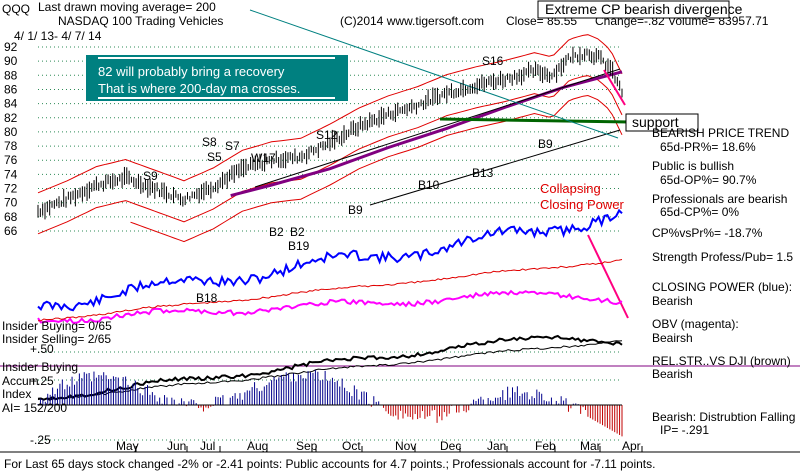  I want to click on callout-line-2: That is where 200-day ma crosses., so click(199, 88).